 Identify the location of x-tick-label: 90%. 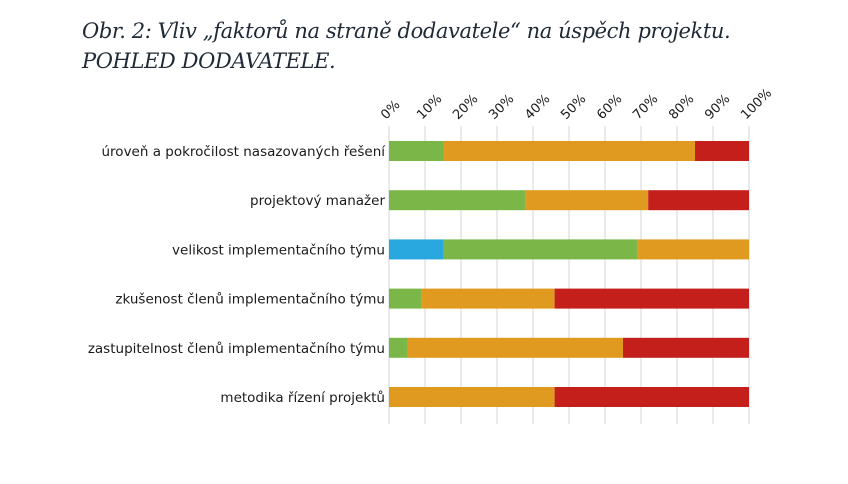
(717, 107).